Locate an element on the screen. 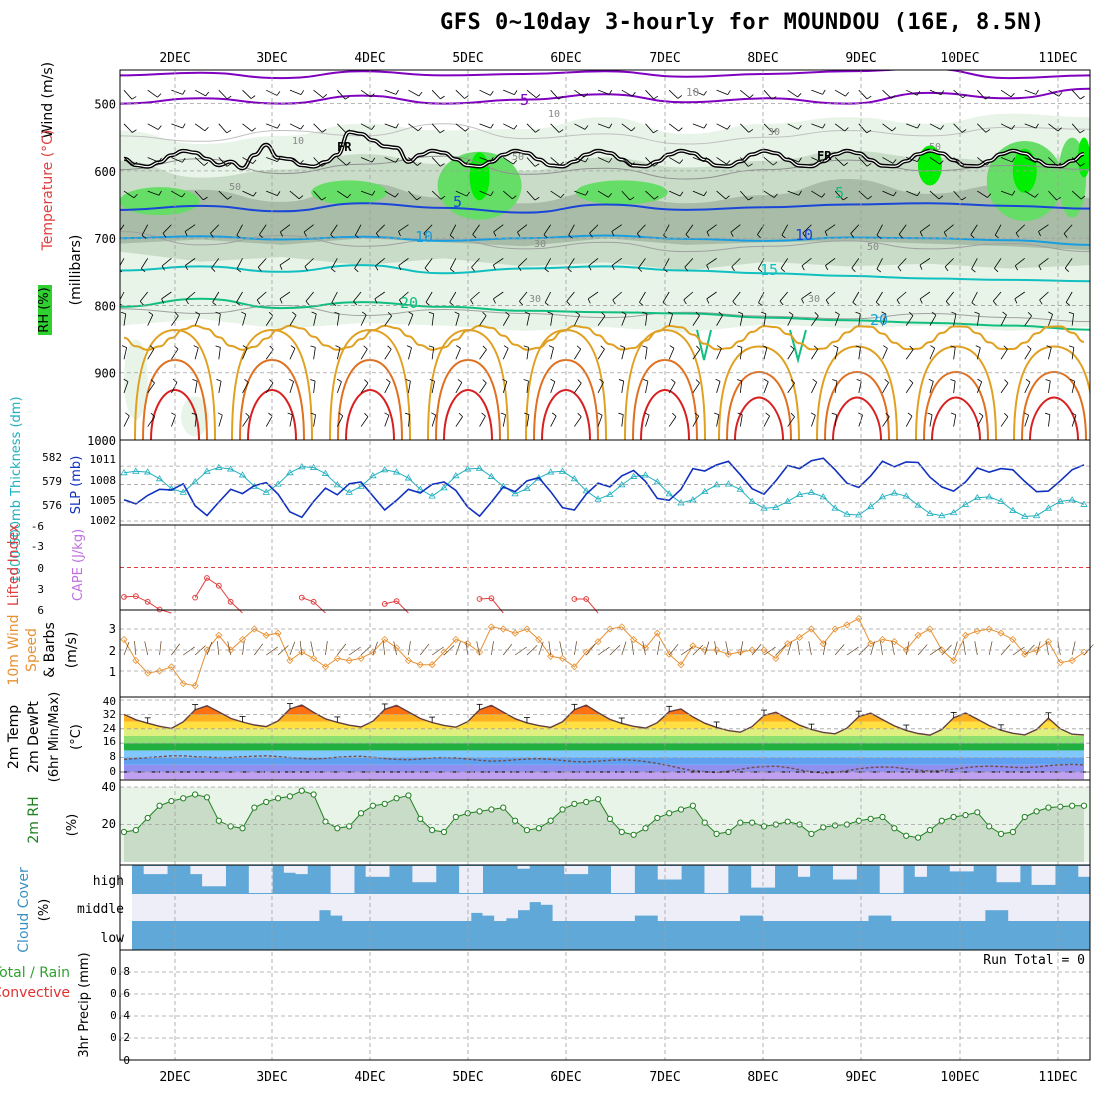 The height and width of the screenshot is (1100, 1100). cloud-gap-middle is located at coordinates (897, 907).